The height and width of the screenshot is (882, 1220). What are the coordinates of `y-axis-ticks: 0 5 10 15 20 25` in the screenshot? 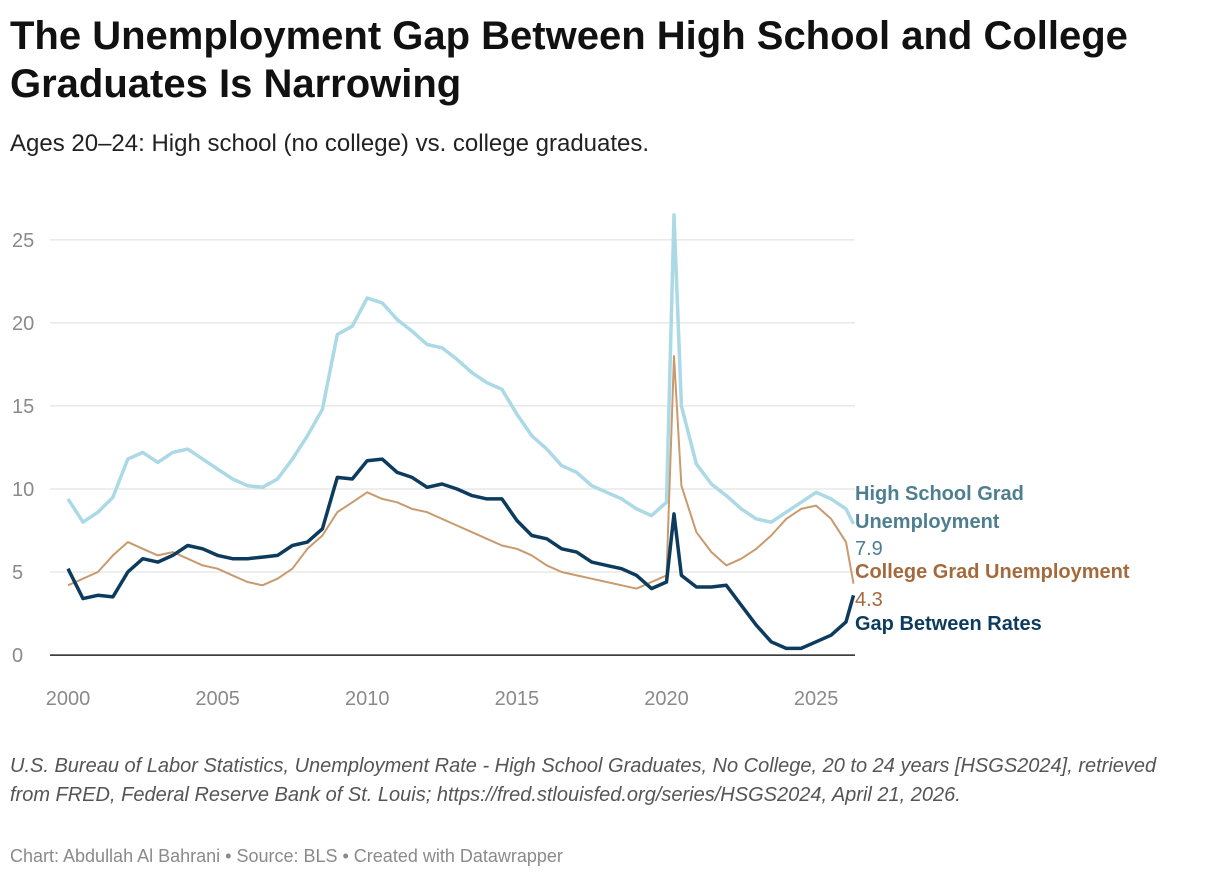 It's located at (23, 448).